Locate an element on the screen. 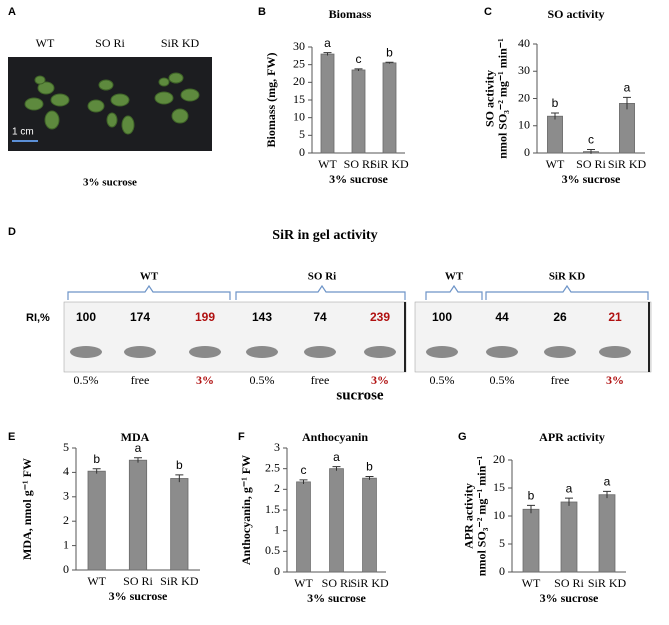  y-axis-label: Anthocyanin, g⁻¹ FW is located at coordinates (246, 510).